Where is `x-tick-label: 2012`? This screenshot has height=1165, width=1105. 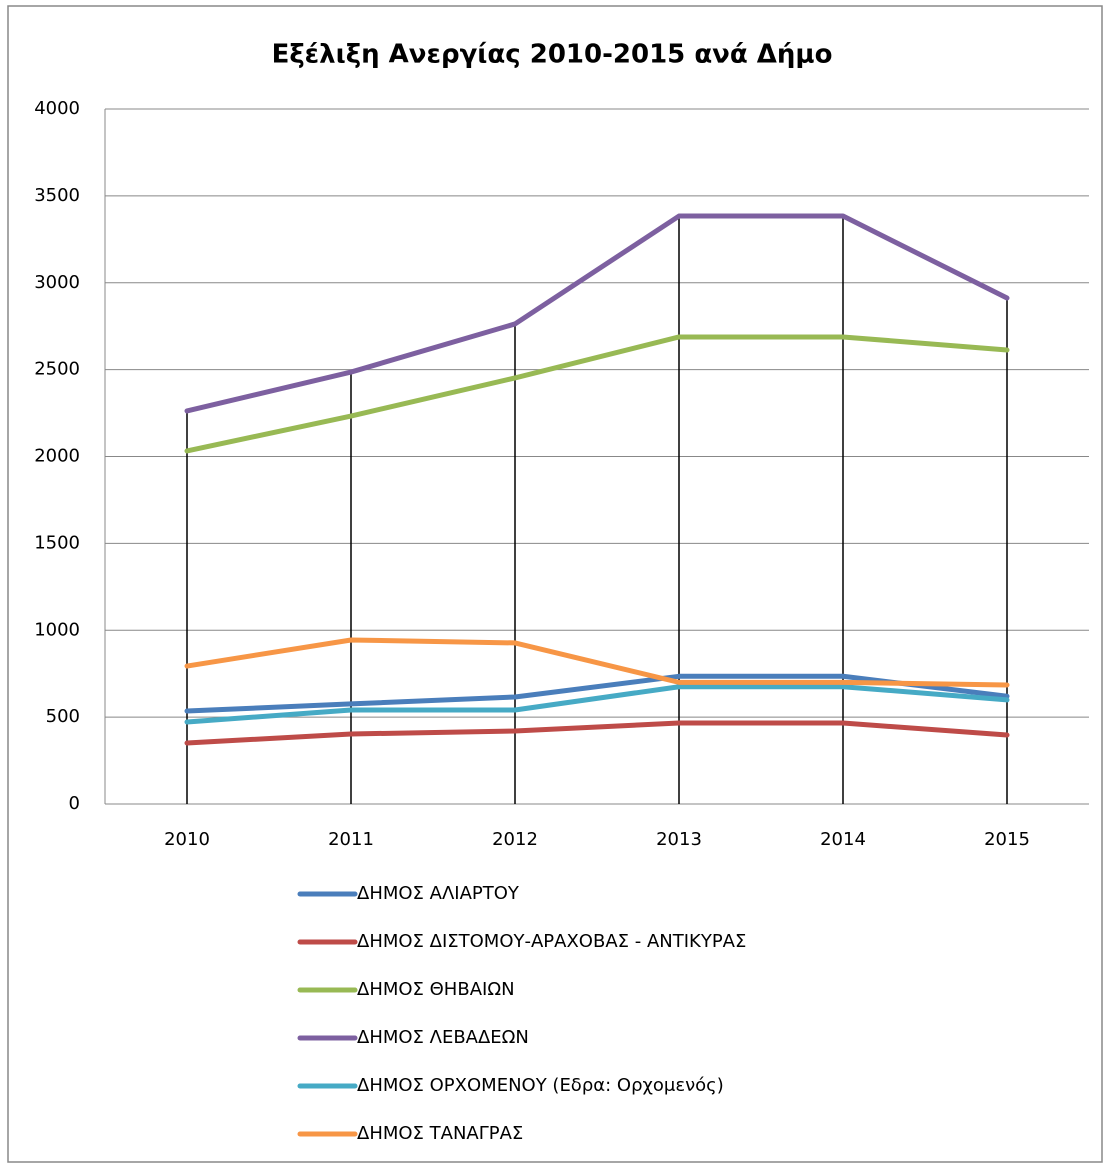 x-tick-label: 2012 is located at coordinates (515, 839).